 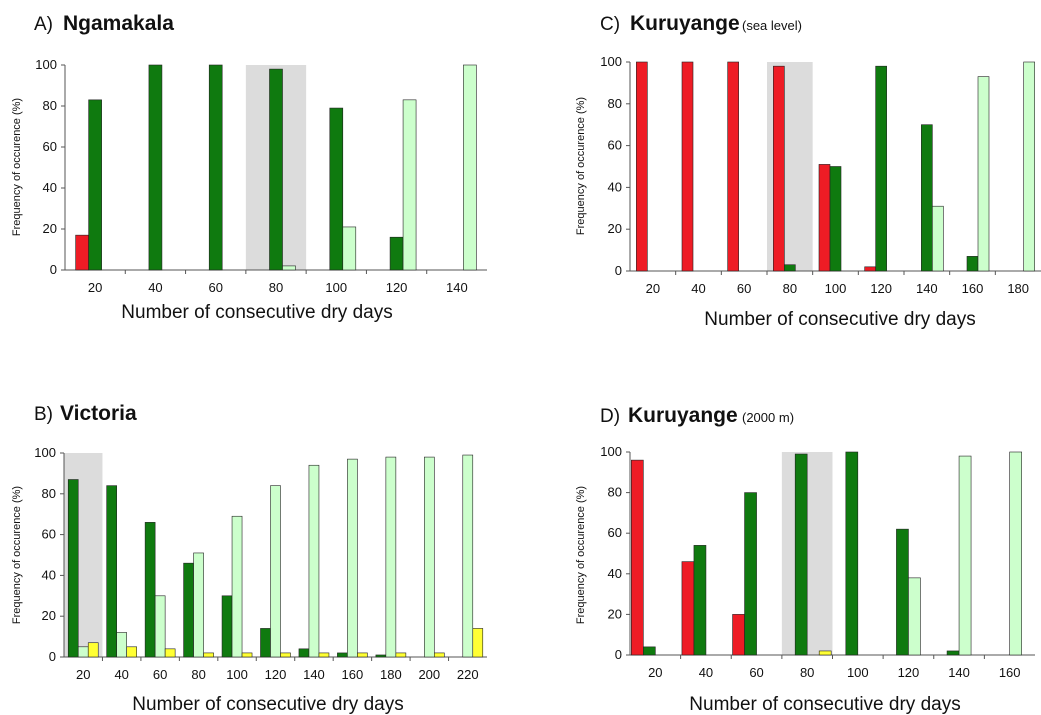 What do you see at coordinates (83, 674) in the screenshot?
I see `panel-b-x-tick-label: 20` at bounding box center [83, 674].